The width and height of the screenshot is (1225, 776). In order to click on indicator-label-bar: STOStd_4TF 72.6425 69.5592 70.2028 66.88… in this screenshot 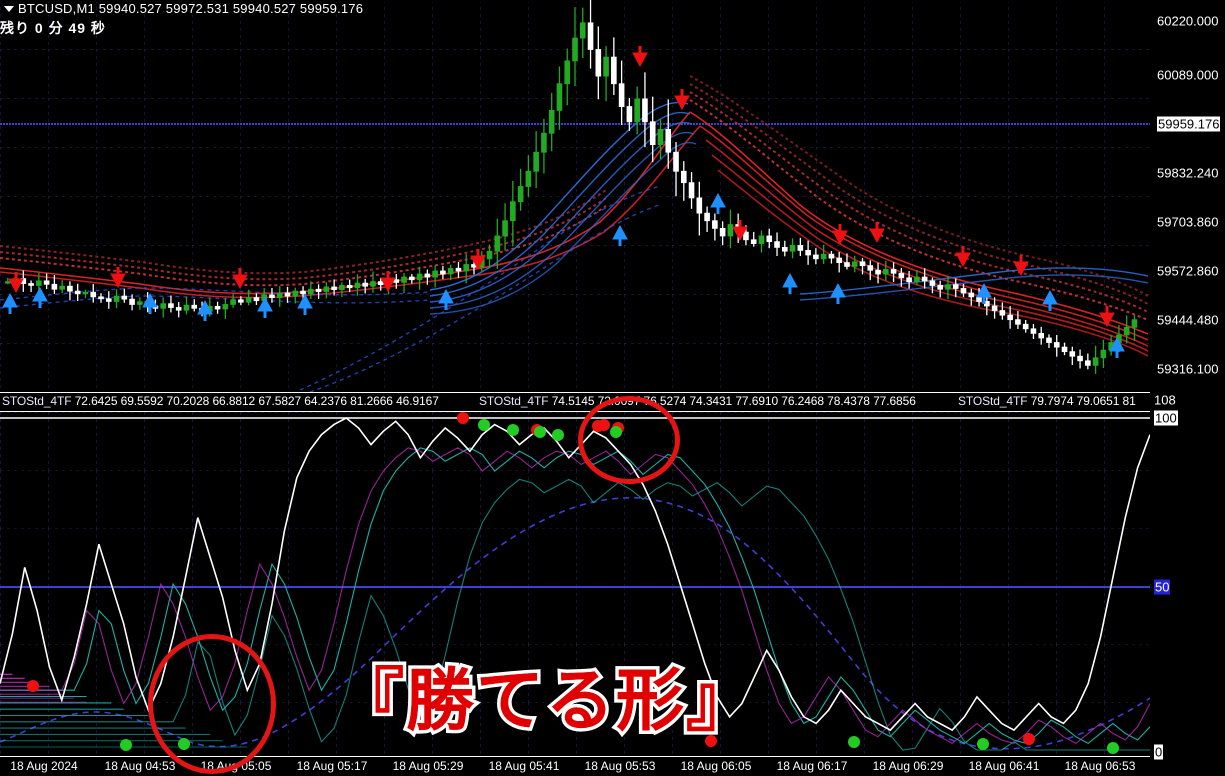, I will do `click(575, 402)`.